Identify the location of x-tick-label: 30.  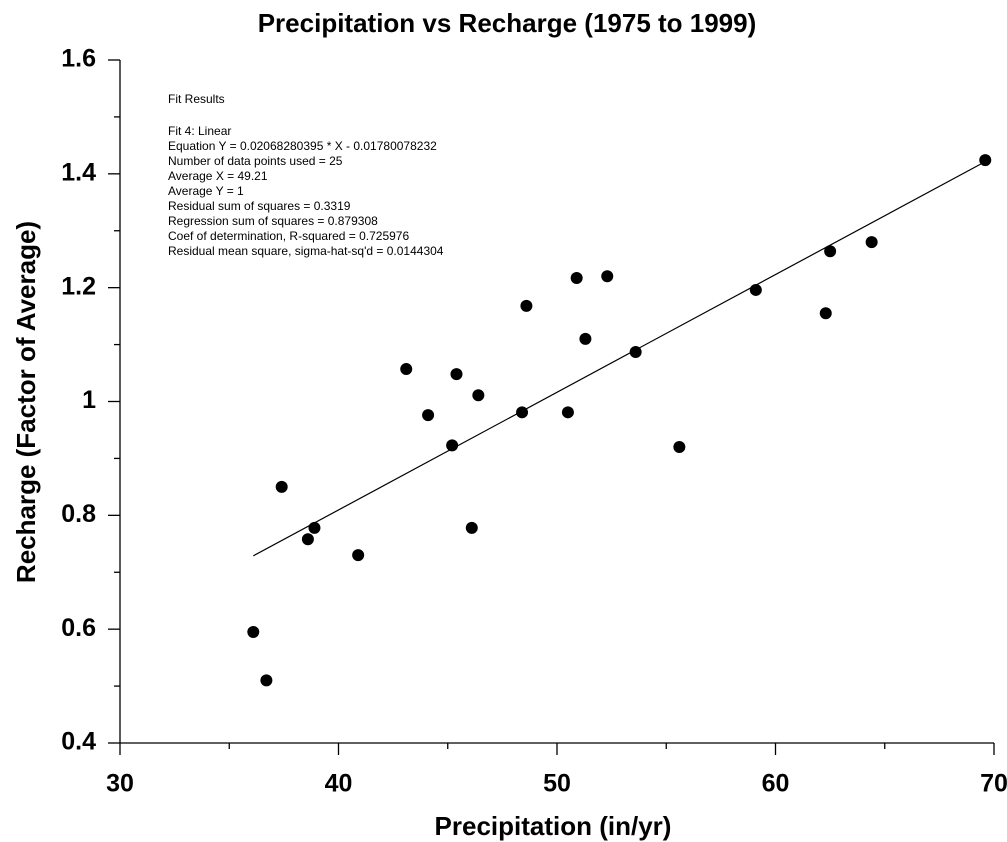
(120, 784).